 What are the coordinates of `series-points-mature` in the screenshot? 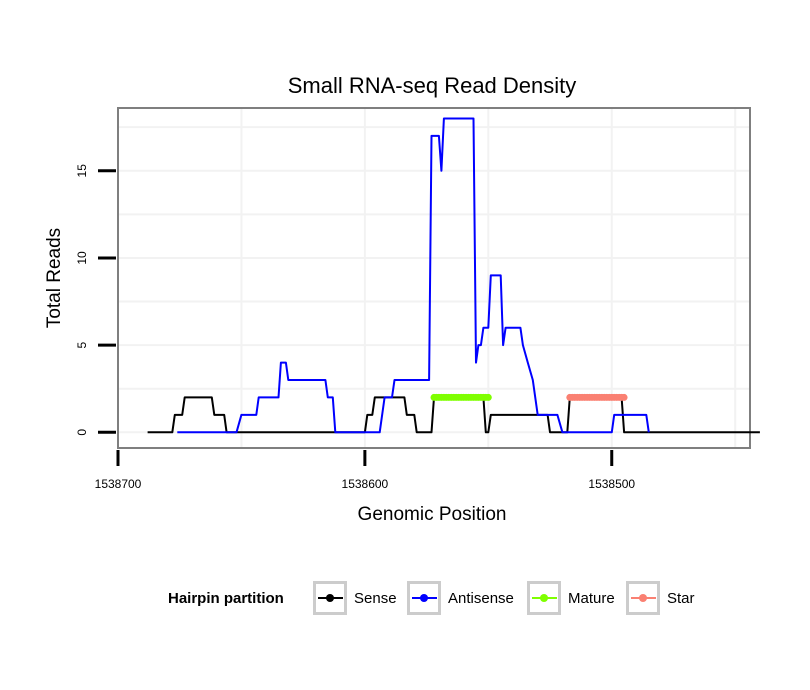 It's located at (461, 397).